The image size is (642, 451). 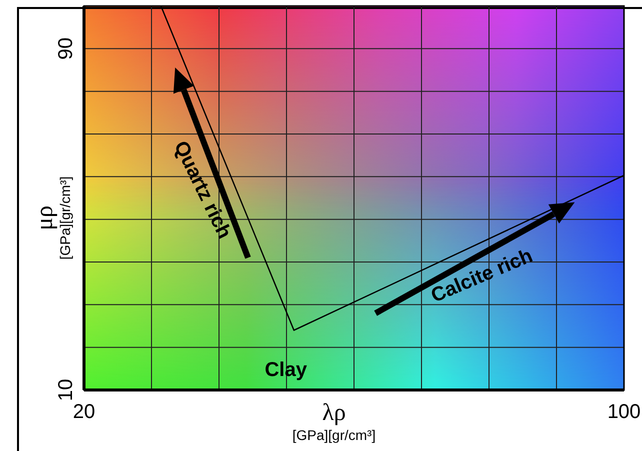 I want to click on x-axis-title: λρ [GPa][gr/cm³], so click(x=334, y=421).